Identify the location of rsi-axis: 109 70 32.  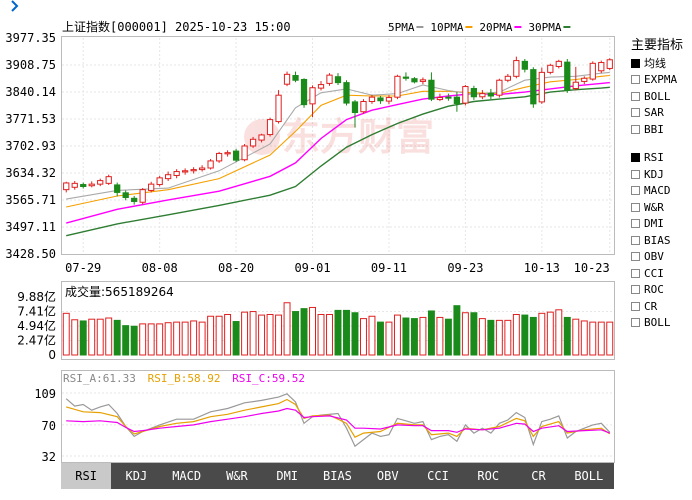
(45, 425).